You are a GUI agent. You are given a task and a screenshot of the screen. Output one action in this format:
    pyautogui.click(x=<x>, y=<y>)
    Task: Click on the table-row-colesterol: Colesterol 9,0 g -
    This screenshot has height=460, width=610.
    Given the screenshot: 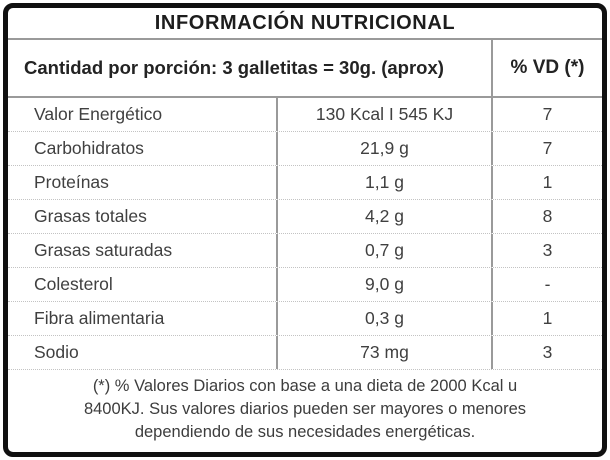 What is the action you would take?
    pyautogui.click(x=305, y=285)
    